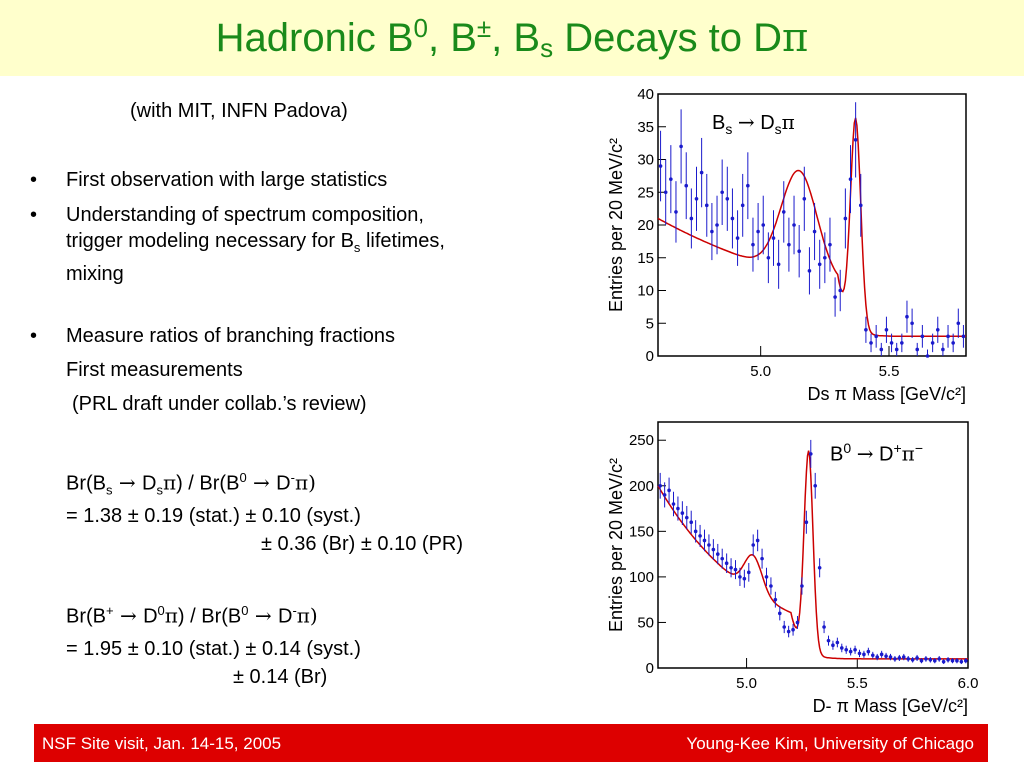 The height and width of the screenshot is (768, 1024). What do you see at coordinates (641, 486) in the screenshot?
I see `y-tick-label: 200` at bounding box center [641, 486].